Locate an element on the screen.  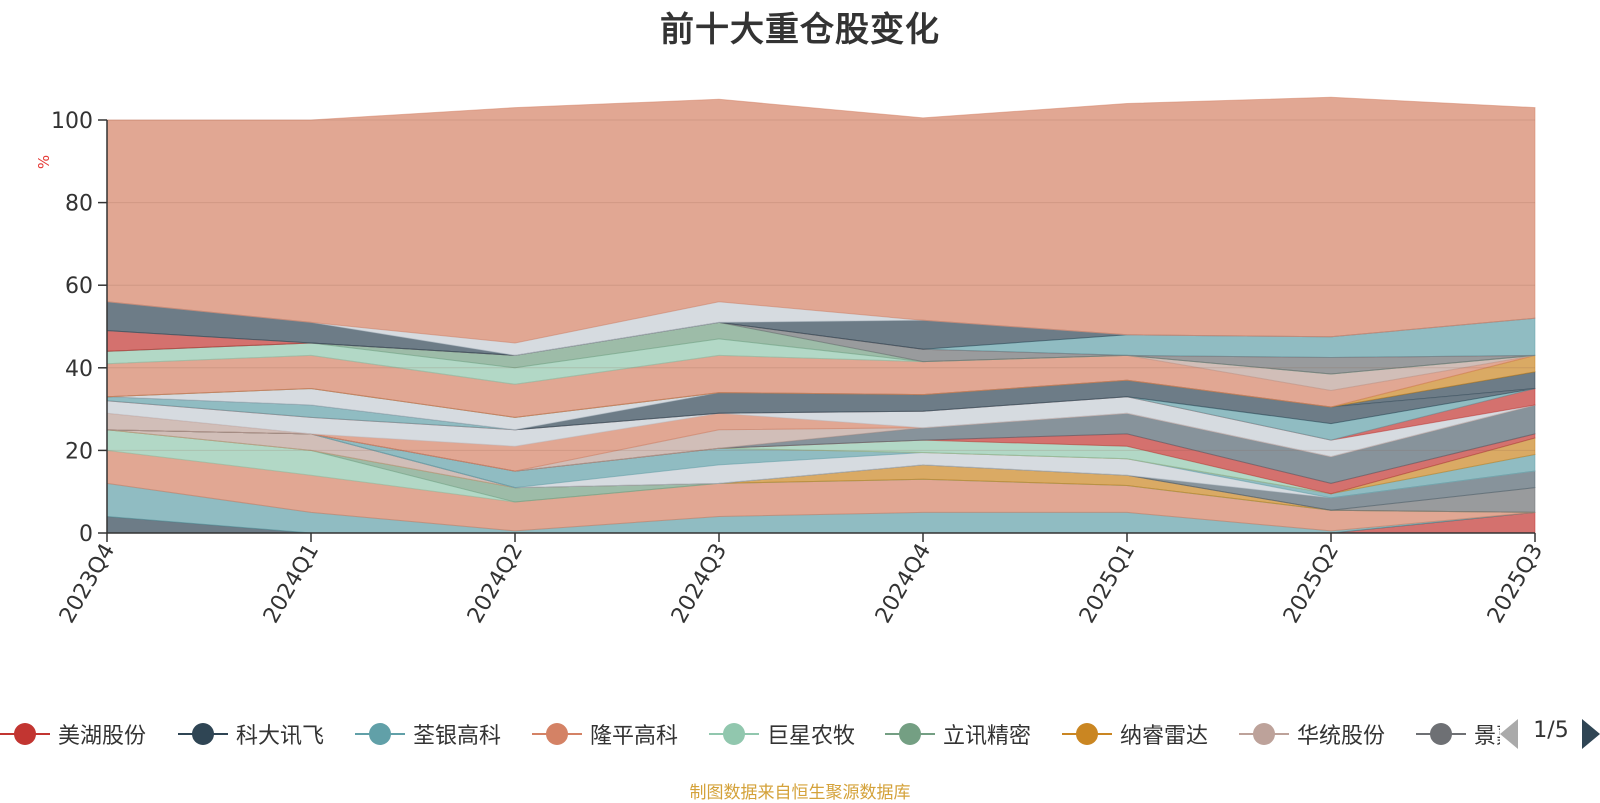
legend-label: 纳睿雷达 is located at coordinates (1164, 736).